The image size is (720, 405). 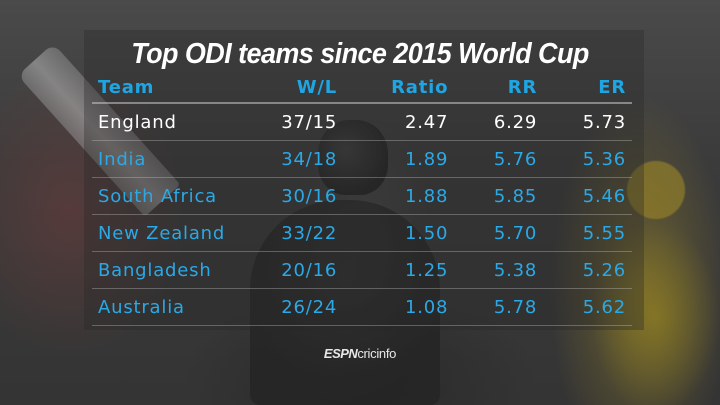 I want to click on rr-cell: 5.38, so click(x=499, y=270).